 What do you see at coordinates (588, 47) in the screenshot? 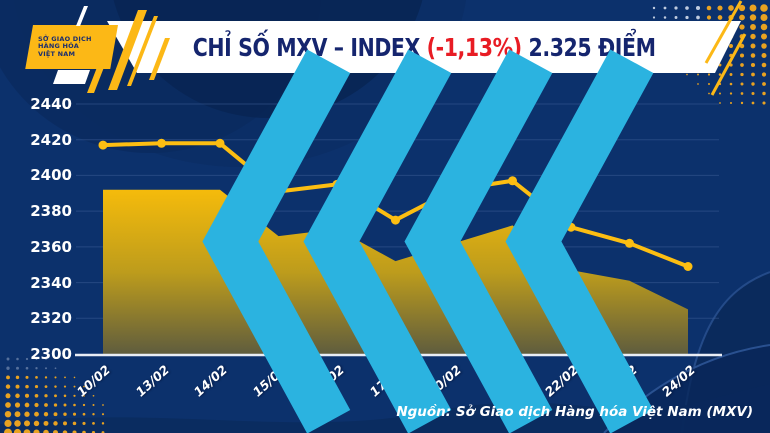
I see `title-points: 2.325 ĐIỂM` at bounding box center [588, 47].